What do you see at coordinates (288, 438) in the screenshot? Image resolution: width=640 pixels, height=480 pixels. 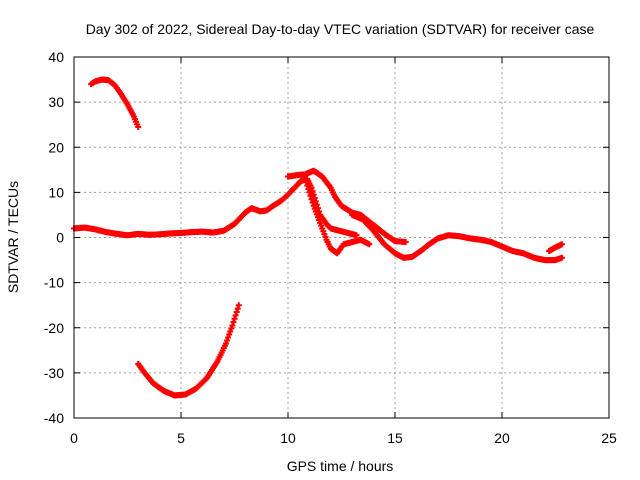 I see `x-tick-label: 10` at bounding box center [288, 438].